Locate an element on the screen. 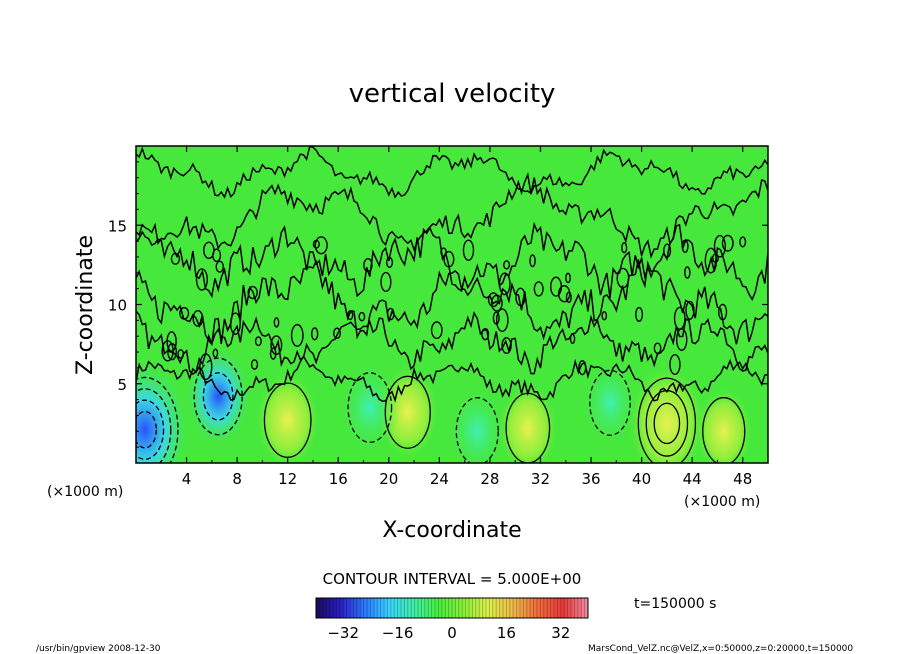 The width and height of the screenshot is (904, 654). y-tick-label: 5 is located at coordinates (122, 385).